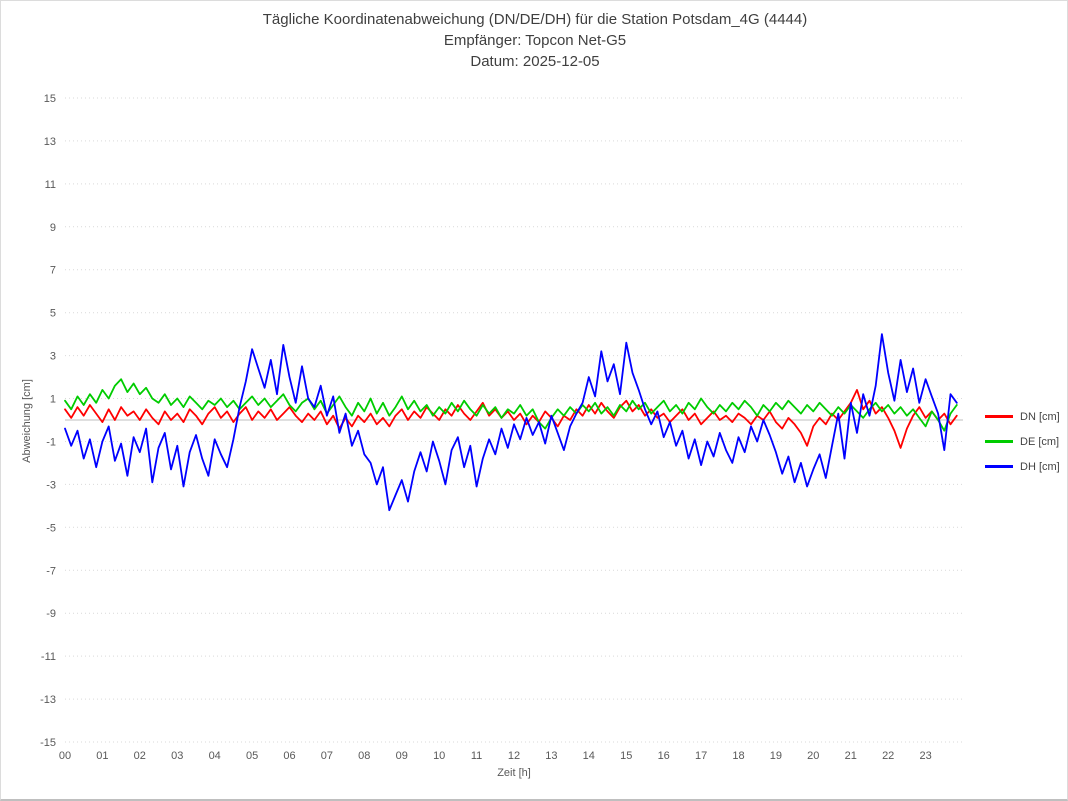 This screenshot has height=801, width=1068. Describe the element at coordinates (50, 99) in the screenshot. I see `y-tick-label: 15` at that location.